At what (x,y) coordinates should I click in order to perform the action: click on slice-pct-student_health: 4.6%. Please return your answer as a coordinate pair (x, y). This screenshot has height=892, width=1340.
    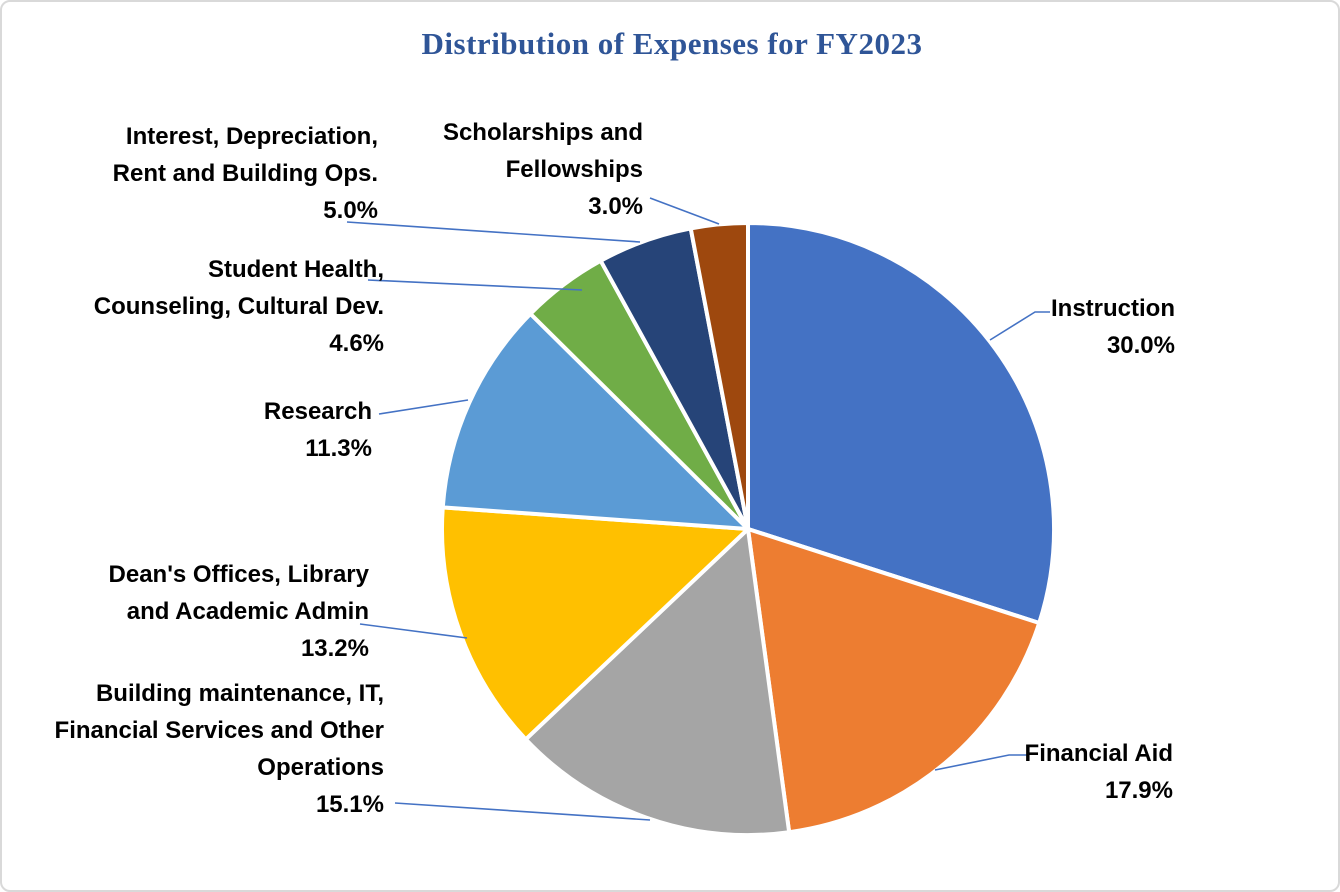
    Looking at the image, I should click on (356, 343).